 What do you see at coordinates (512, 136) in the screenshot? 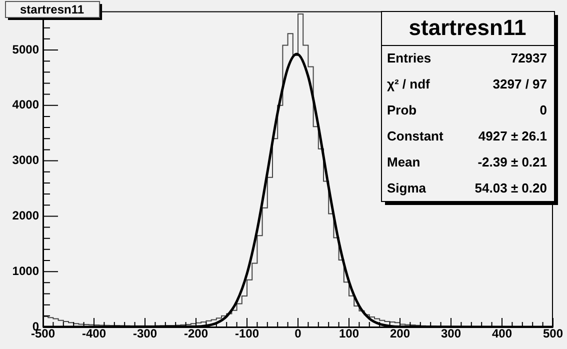
I see `annotation: 4927 ± 26.1` at bounding box center [512, 136].